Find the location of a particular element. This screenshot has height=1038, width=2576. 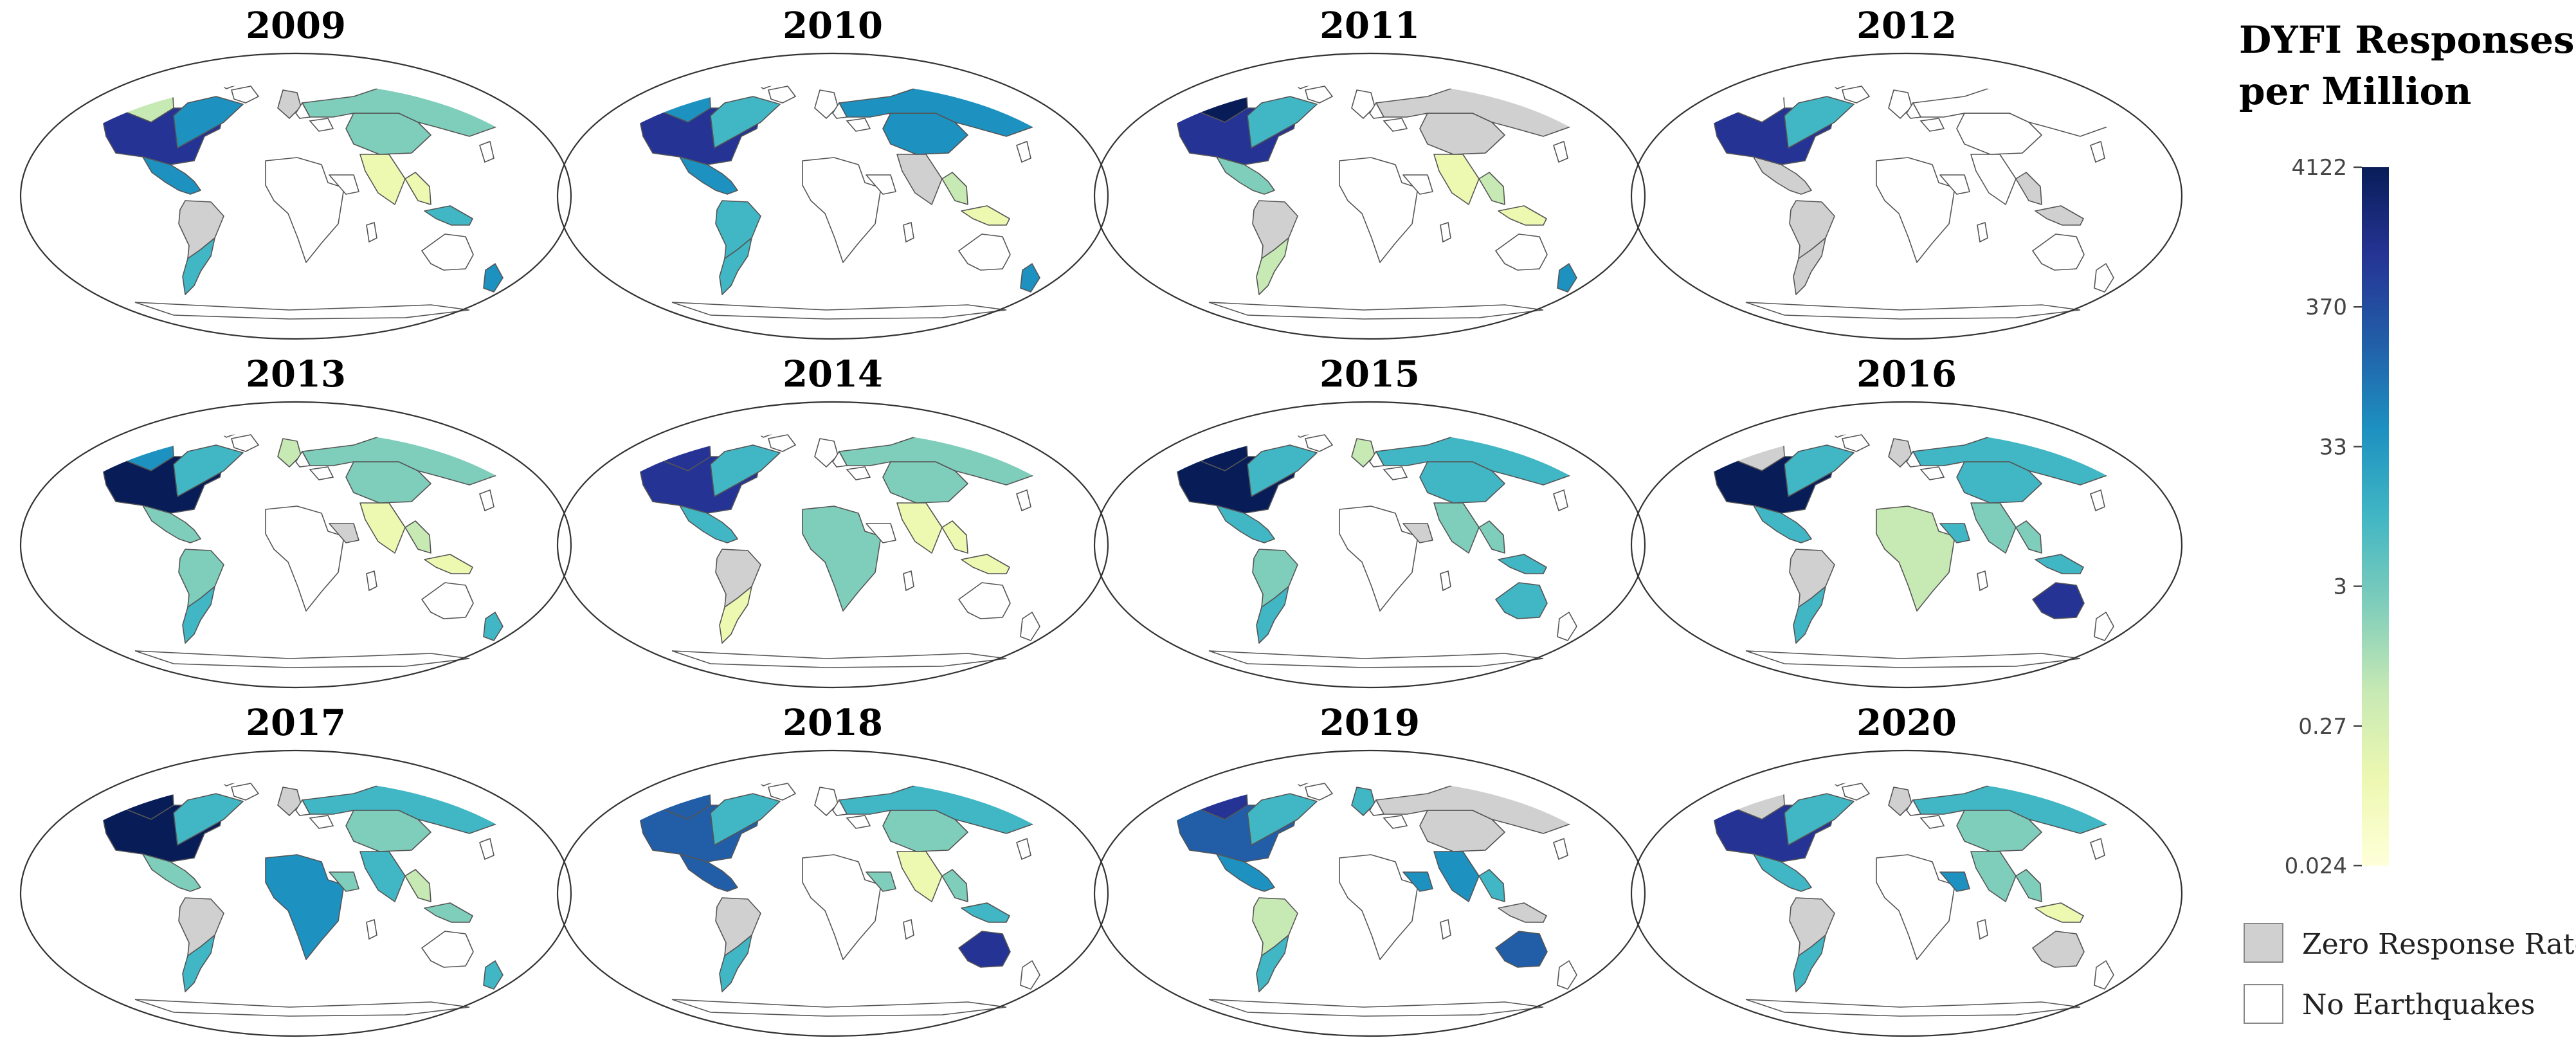

colorbar-tick-label: 0.27 is located at coordinates (2322, 727).